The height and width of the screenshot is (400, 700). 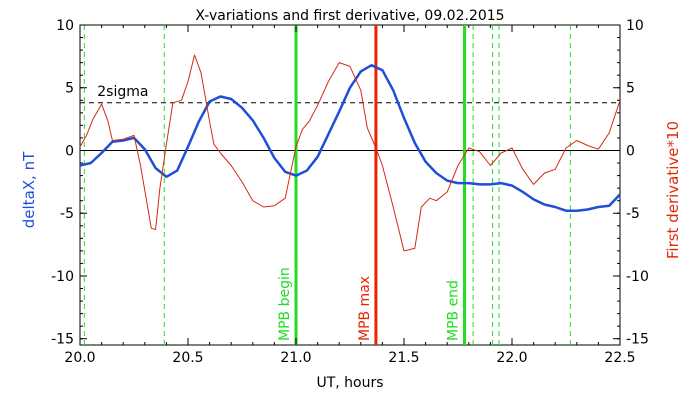 What do you see at coordinates (295, 358) in the screenshot?
I see `x-tick-label: 21.0` at bounding box center [295, 358].